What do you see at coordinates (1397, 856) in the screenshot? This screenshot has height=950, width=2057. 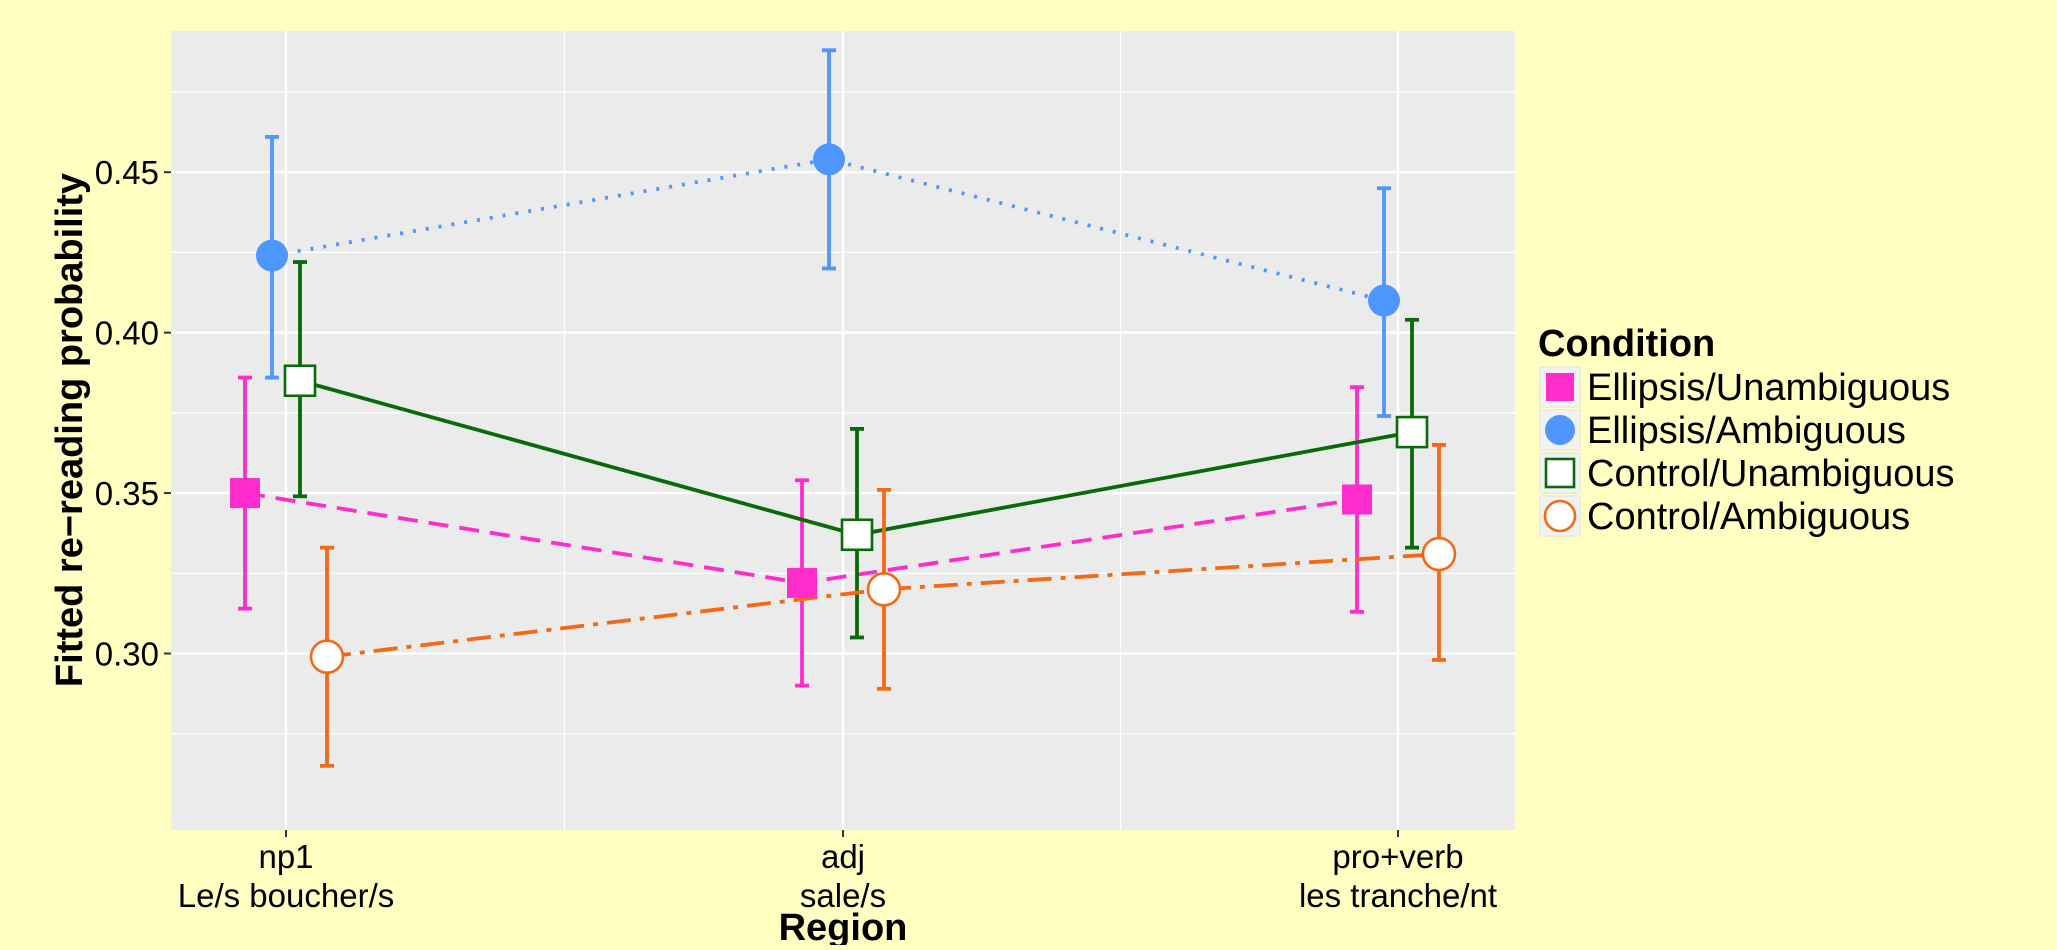 I see `x-tick-label-region: pro+verb` at bounding box center [1397, 856].